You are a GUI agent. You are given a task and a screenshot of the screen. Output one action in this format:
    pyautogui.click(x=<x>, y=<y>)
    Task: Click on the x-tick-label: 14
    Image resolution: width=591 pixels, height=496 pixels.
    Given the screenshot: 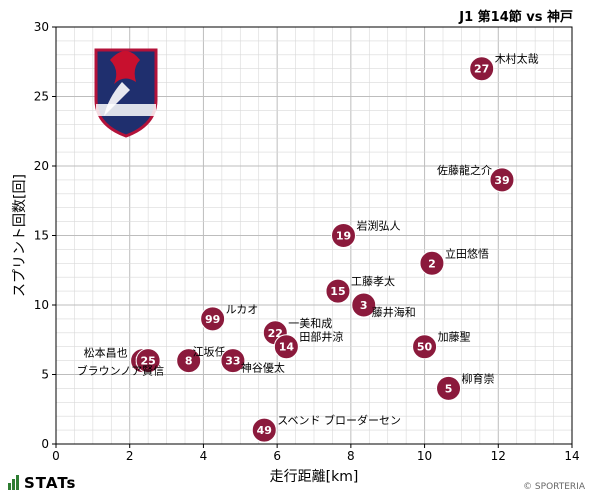 What is the action you would take?
    pyautogui.click(x=571, y=456)
    